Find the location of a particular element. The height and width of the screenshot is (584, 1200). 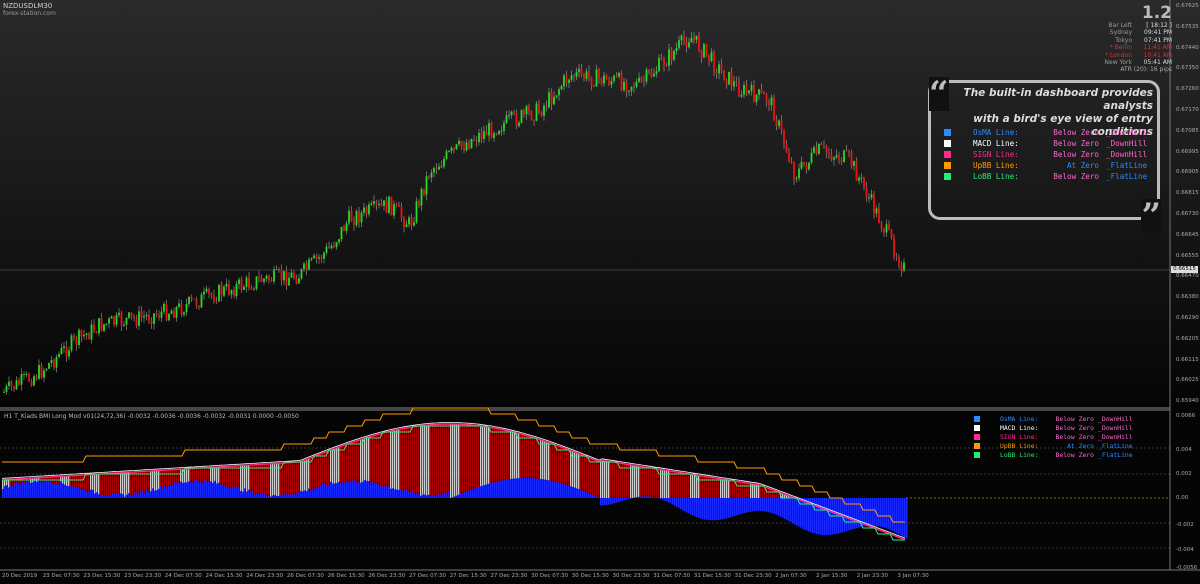

time-axis-label: 26 Dec 15:30 is located at coordinates (346, 576).